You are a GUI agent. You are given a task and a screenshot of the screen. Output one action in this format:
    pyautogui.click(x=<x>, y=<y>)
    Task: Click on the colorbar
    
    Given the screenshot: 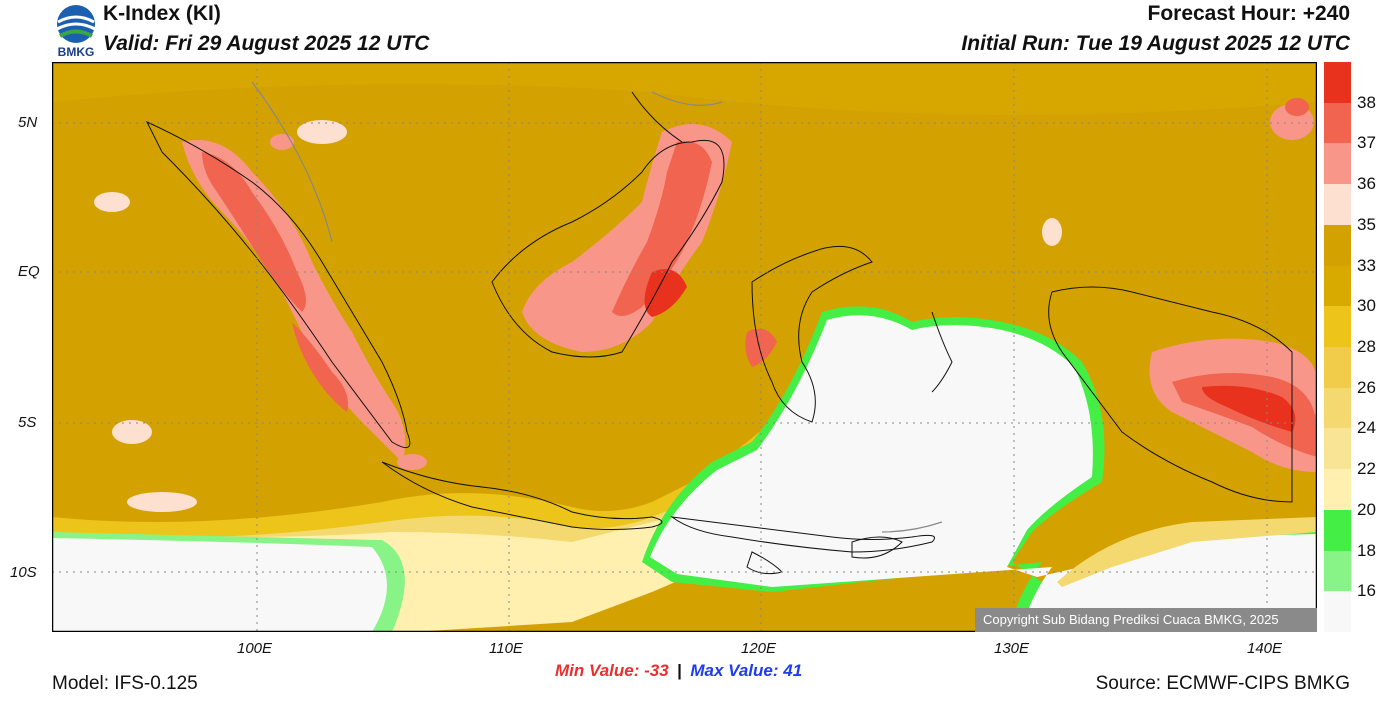 What is the action you would take?
    pyautogui.click(x=1337, y=347)
    